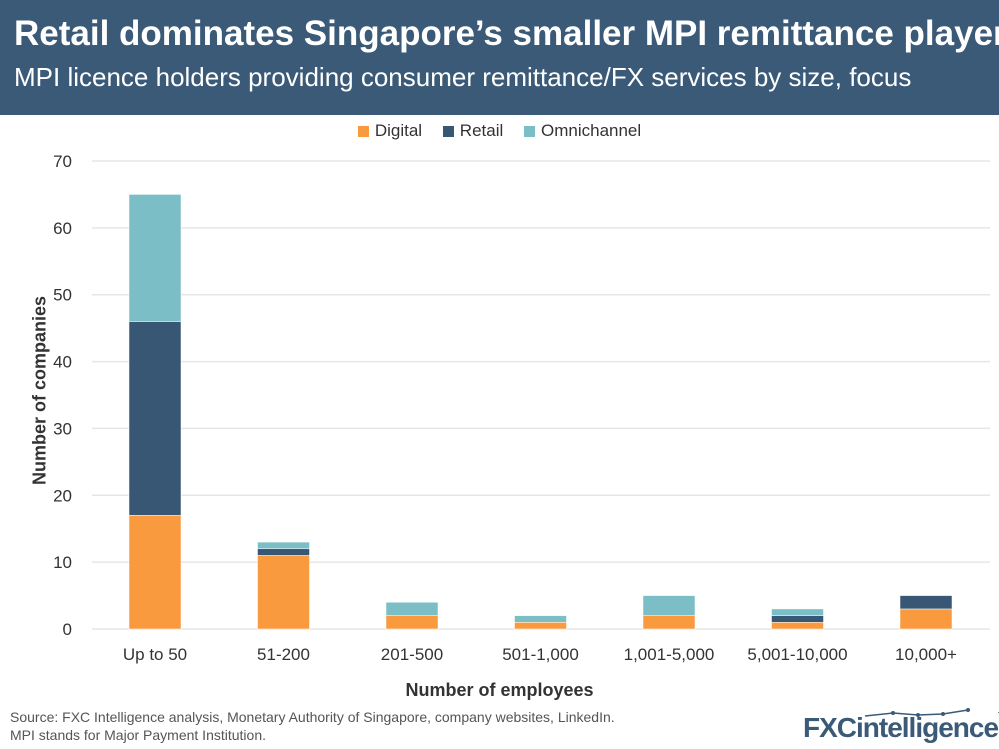 This screenshot has height=749, width=999. I want to click on legend-item-retail: Retail, so click(473, 131).